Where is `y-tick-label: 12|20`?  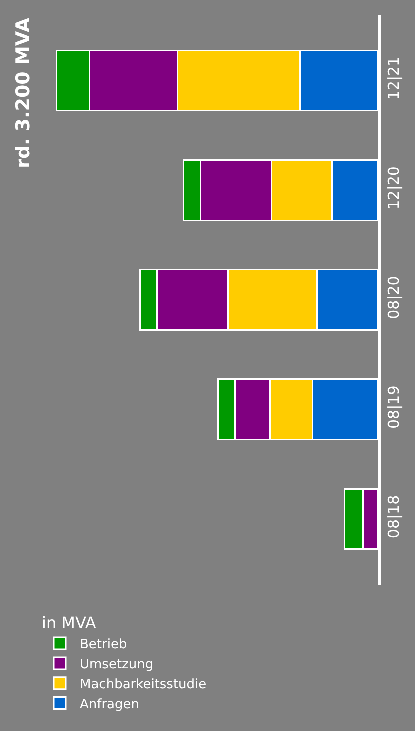
y-tick-label: 12|20 is located at coordinates (394, 188).